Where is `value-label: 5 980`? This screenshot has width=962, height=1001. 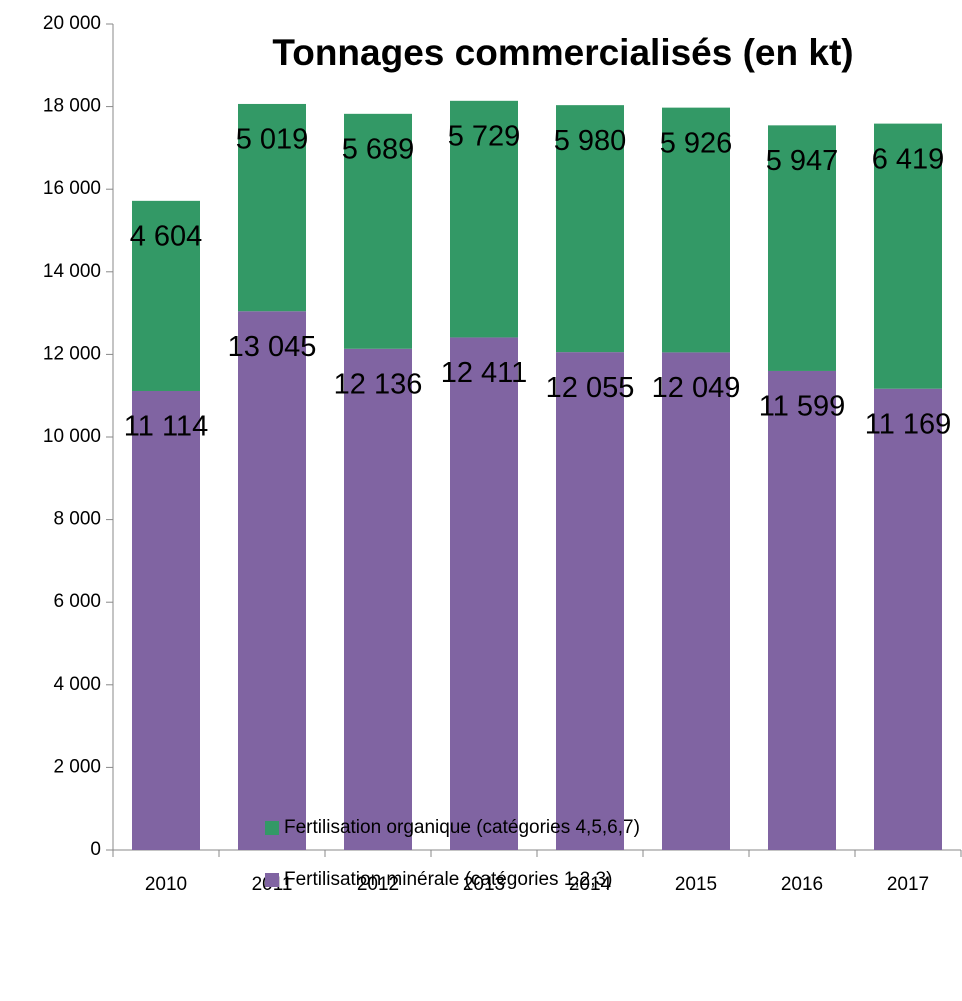 value-label: 5 980 is located at coordinates (590, 141).